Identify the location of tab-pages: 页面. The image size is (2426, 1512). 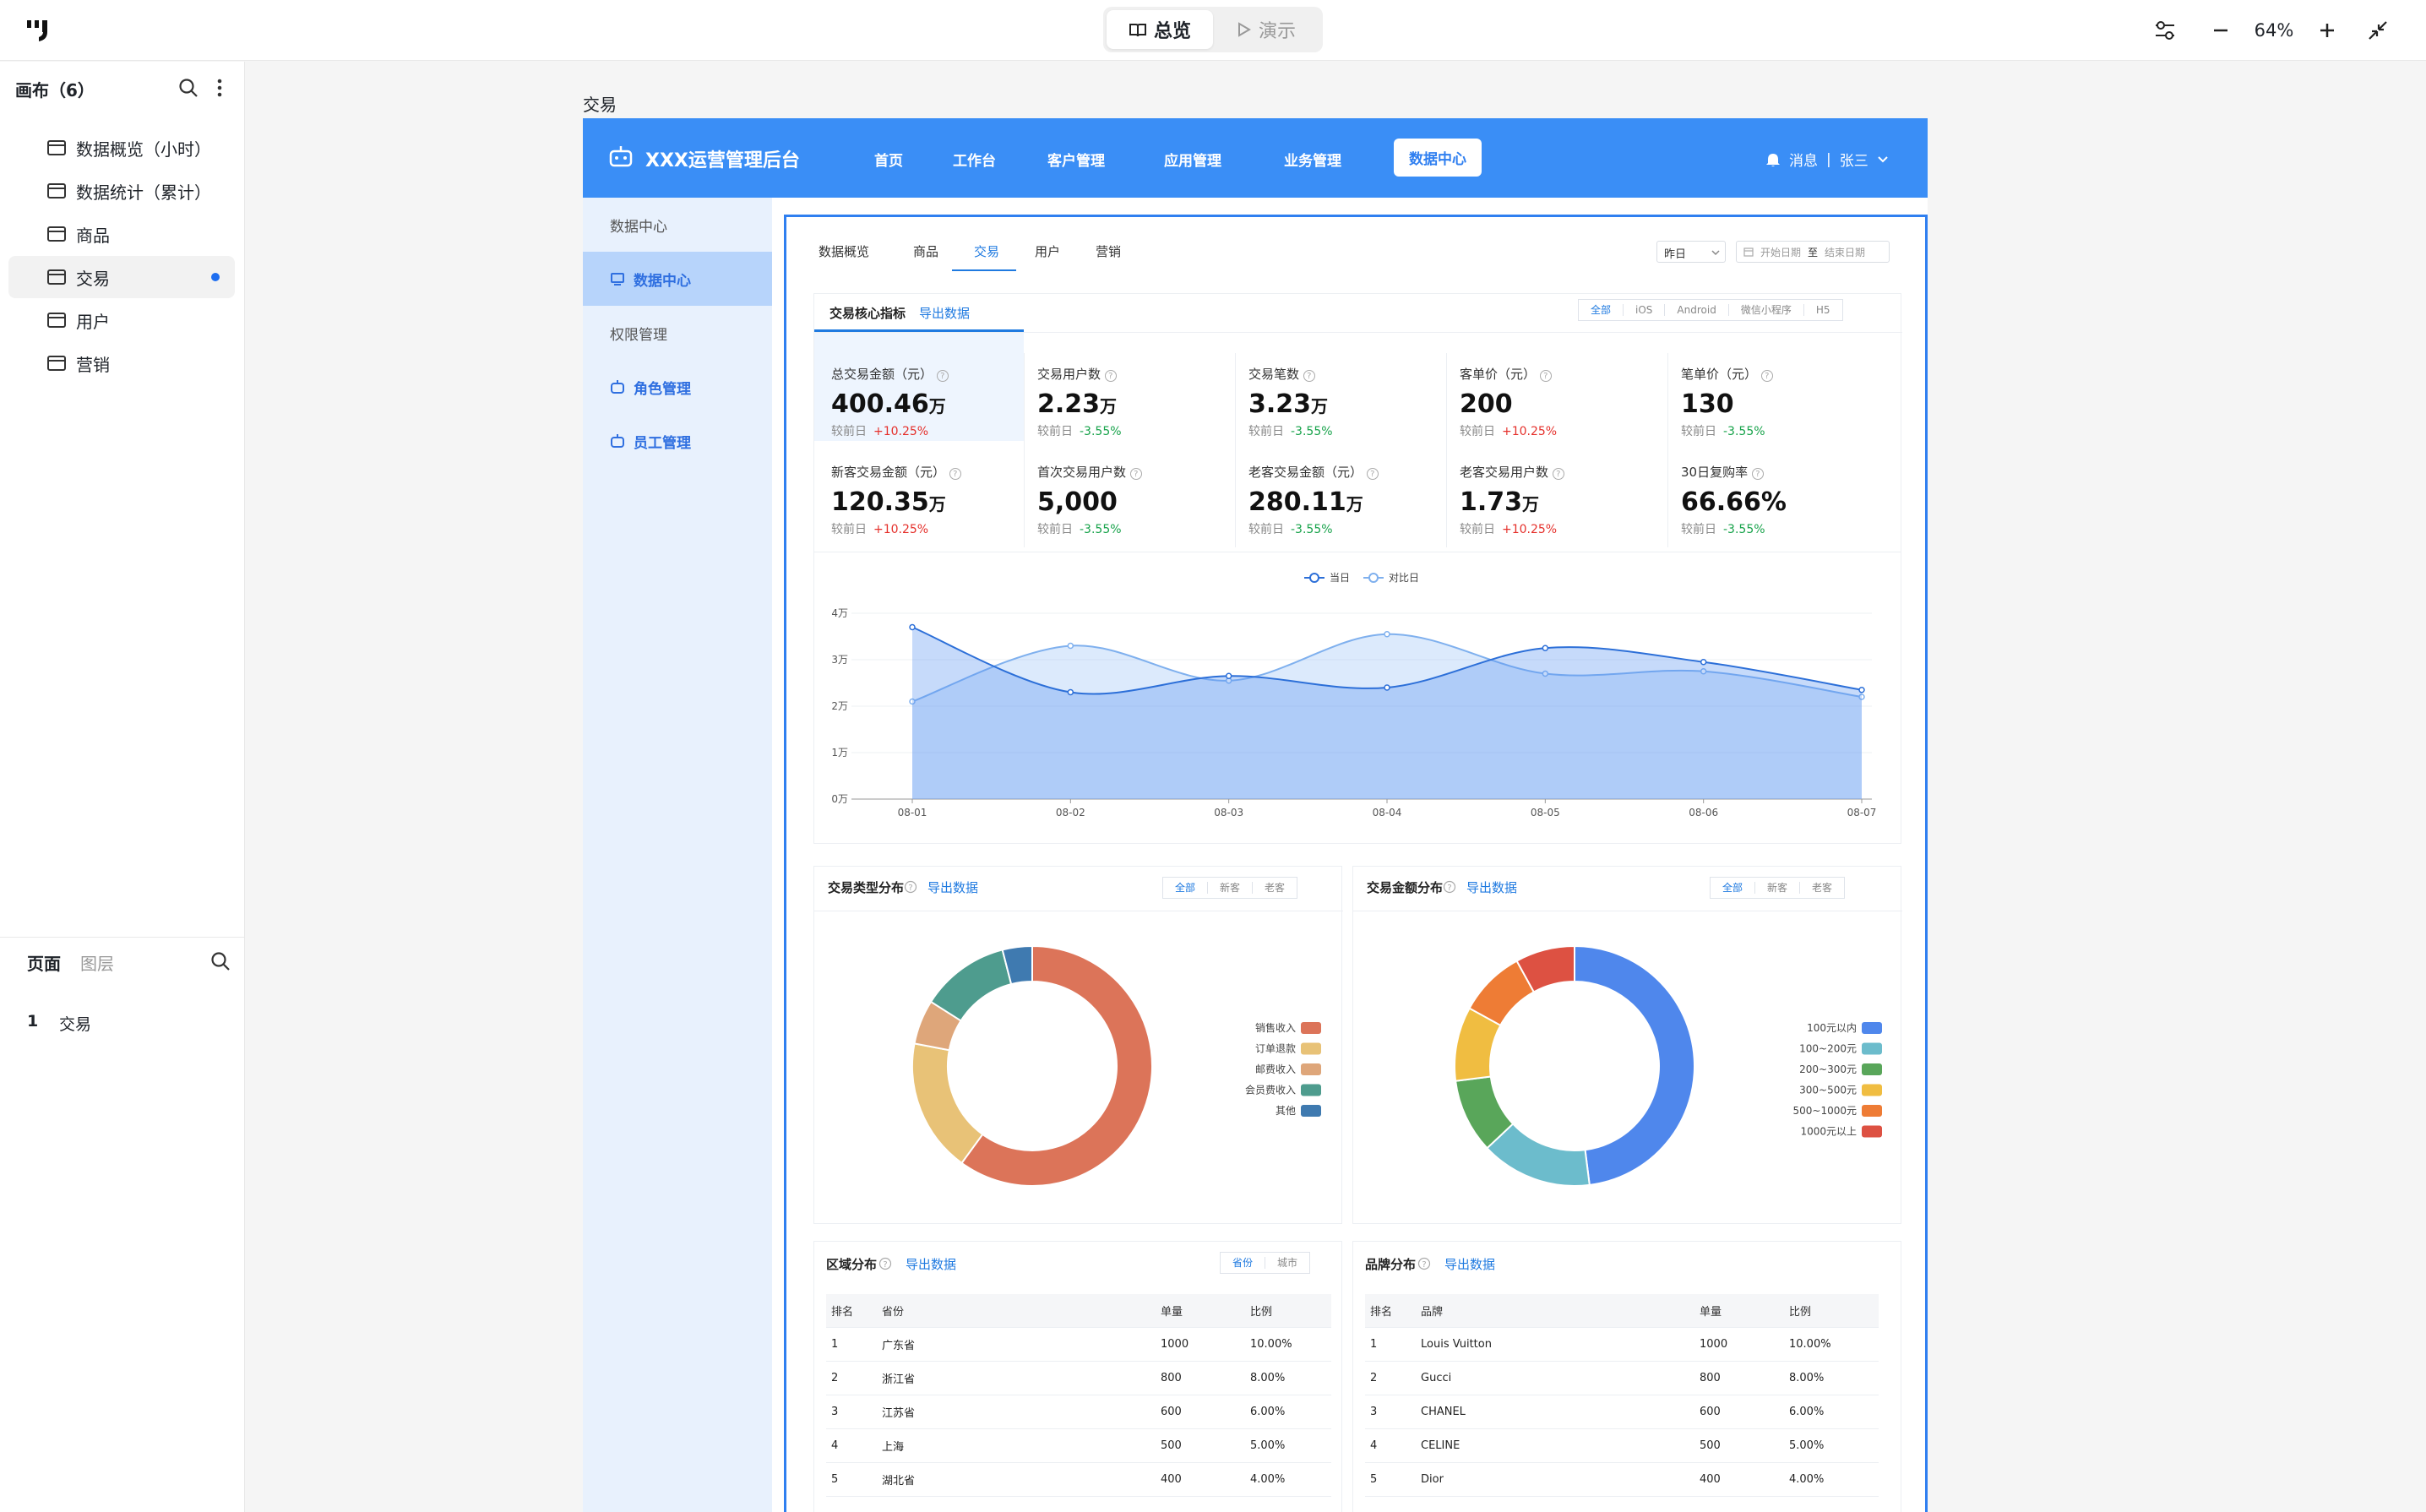
(44, 964).